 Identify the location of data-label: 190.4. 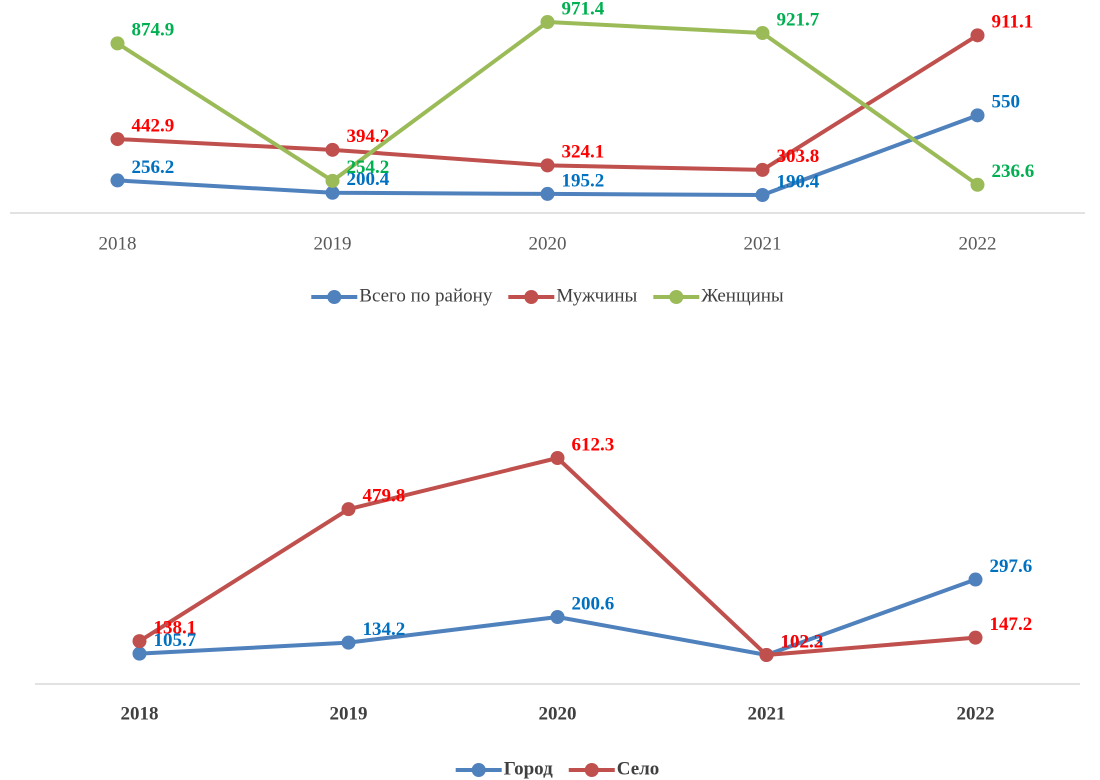
(798, 181).